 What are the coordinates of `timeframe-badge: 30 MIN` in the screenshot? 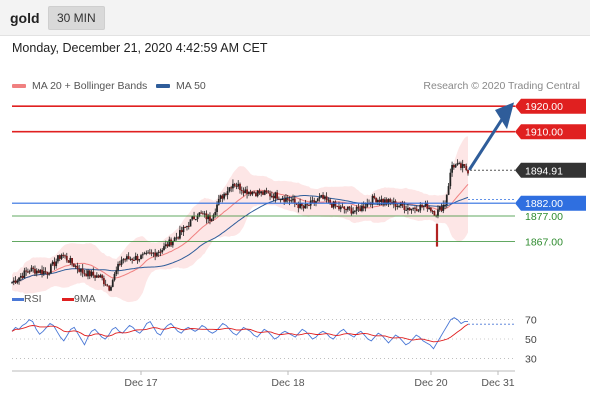 It's located at (76, 18).